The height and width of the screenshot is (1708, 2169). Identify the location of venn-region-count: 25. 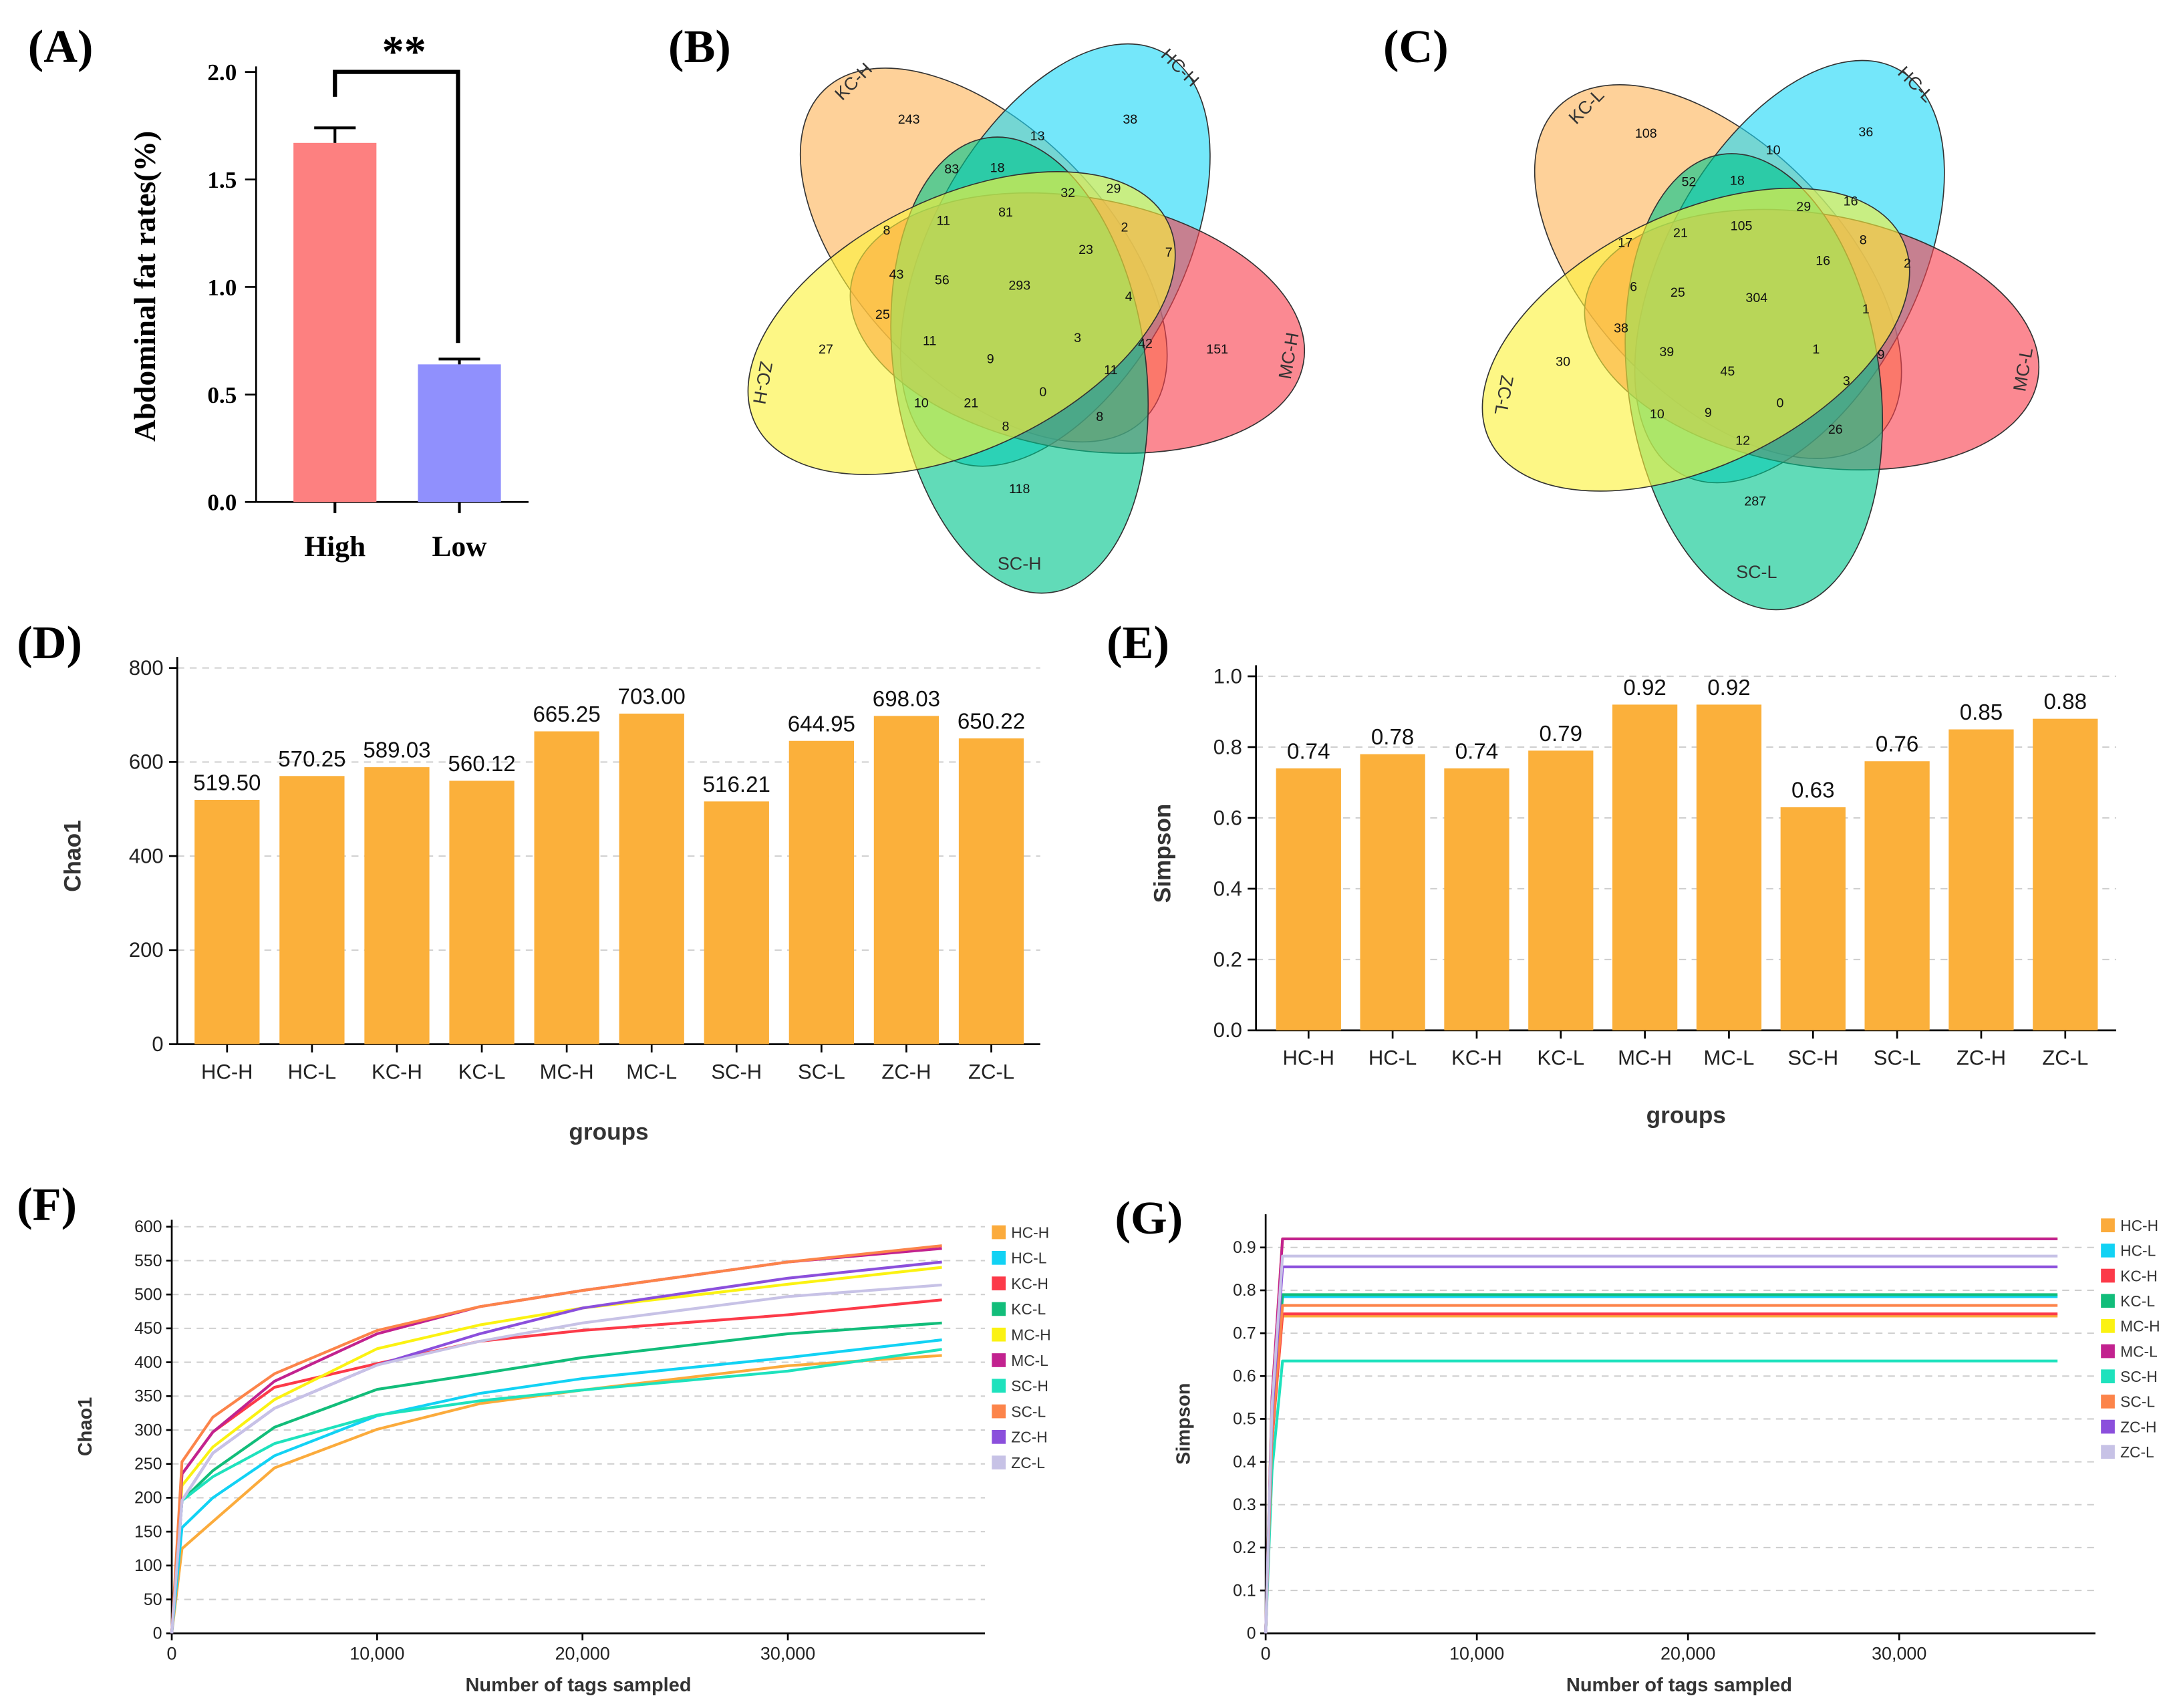
(1678, 292).